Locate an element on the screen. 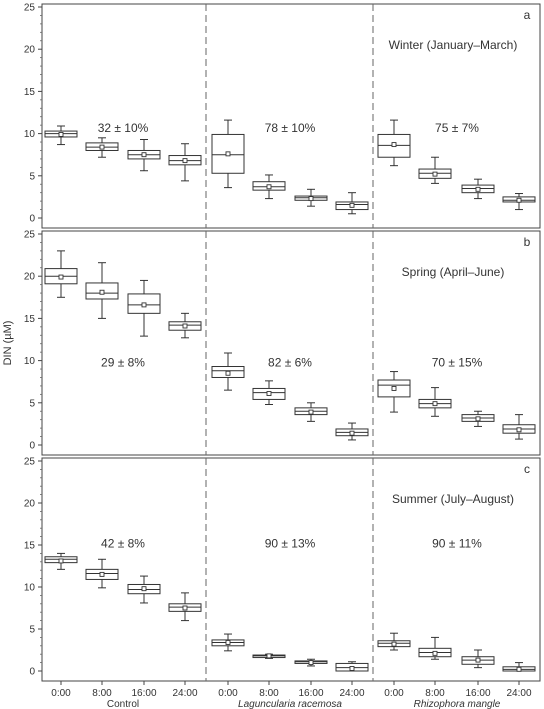 Image resolution: width=544 pixels, height=709 pixels. group-label: Control is located at coordinates (123, 704).